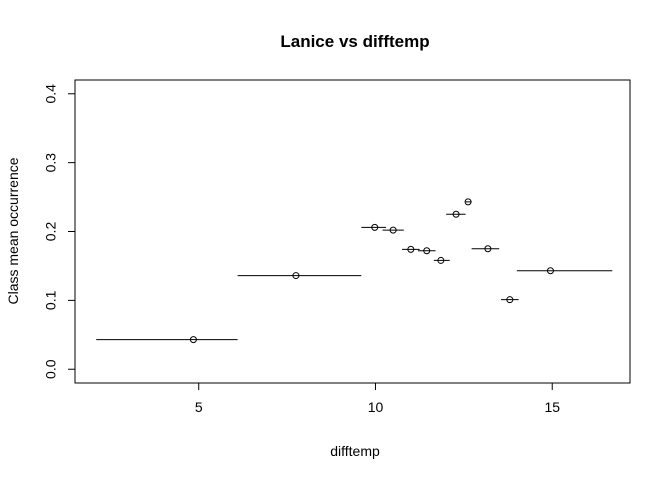 This screenshot has width=672, height=480. What do you see at coordinates (552, 407) in the screenshot?
I see `x-tick-label: 15` at bounding box center [552, 407].